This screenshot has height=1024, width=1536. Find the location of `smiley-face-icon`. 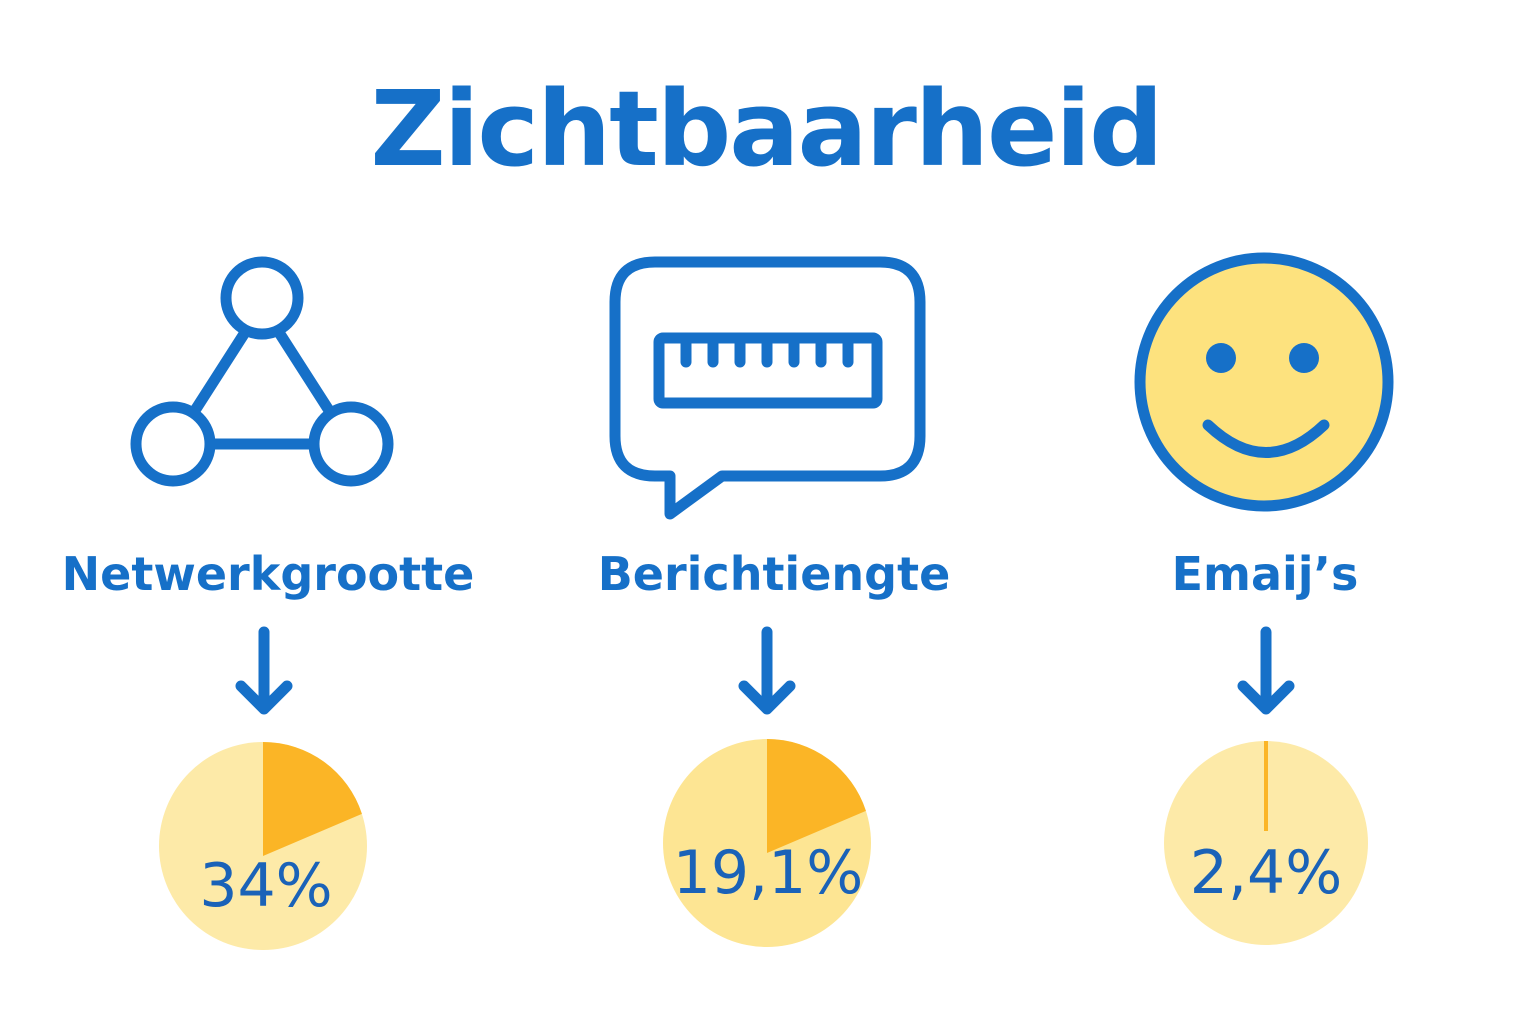

smiley-face-icon is located at coordinates (1264, 382).